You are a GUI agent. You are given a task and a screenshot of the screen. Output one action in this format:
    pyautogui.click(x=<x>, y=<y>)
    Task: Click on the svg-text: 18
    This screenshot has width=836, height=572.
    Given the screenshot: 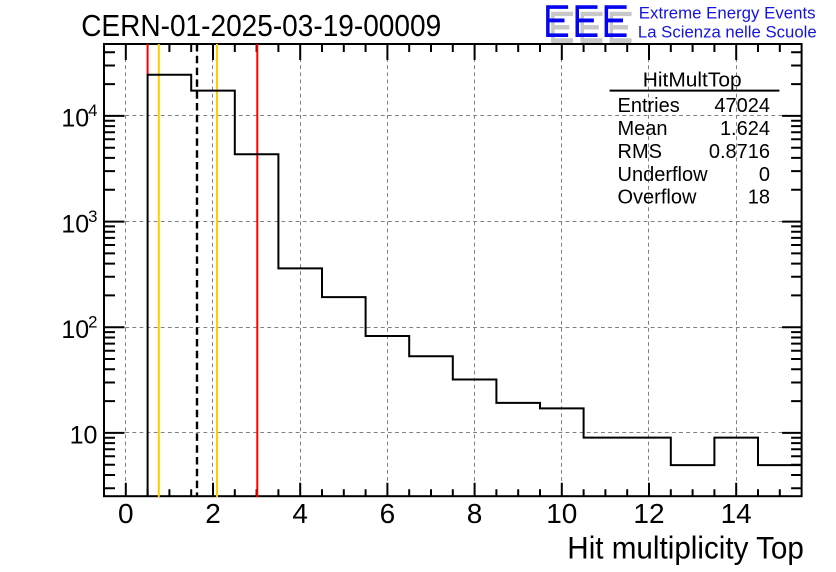 What is the action you would take?
    pyautogui.click(x=759, y=198)
    